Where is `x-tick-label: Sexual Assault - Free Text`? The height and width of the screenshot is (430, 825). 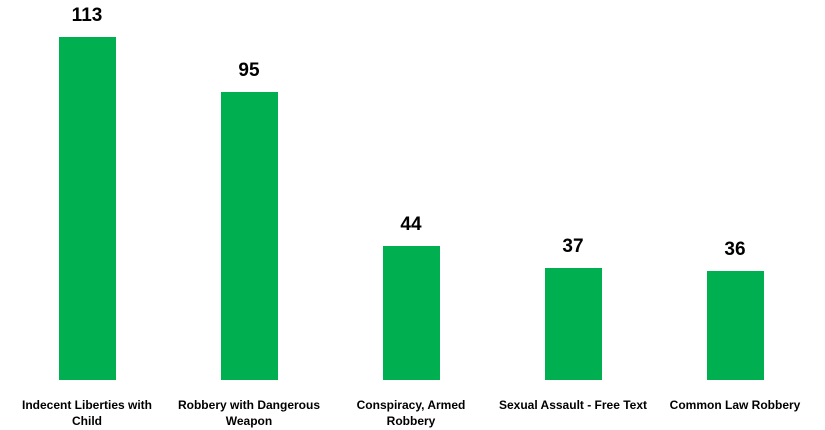
x-tick-label: Sexual Assault - Free Text is located at coordinates (573, 405).